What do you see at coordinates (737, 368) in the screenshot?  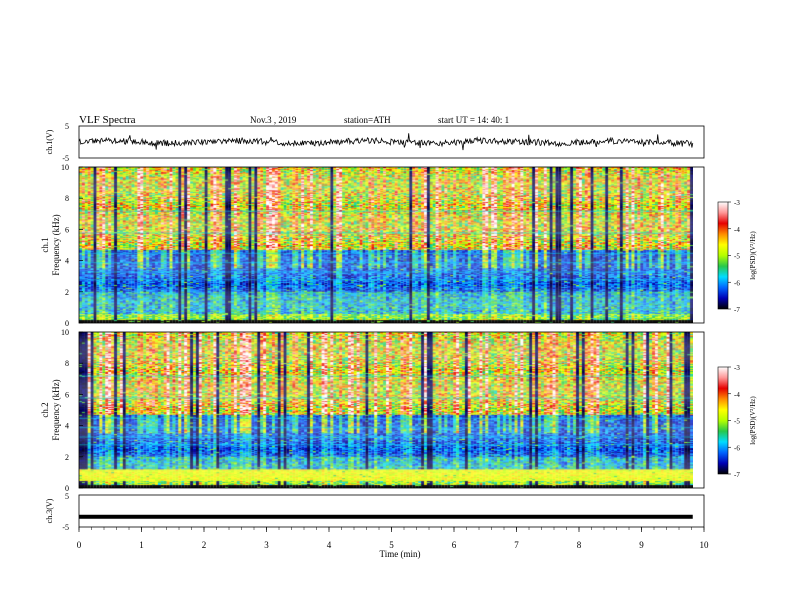 I see `ch2-colorbar-tick: -3` at bounding box center [737, 368].